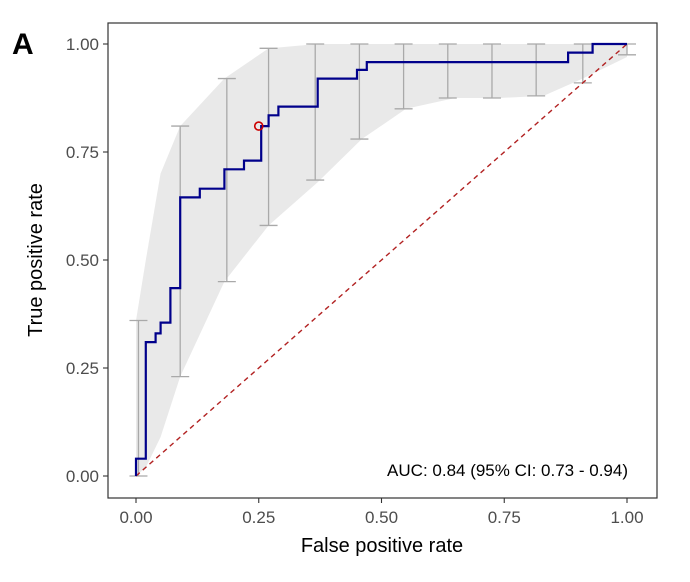  I want to click on y-tick-label: 0.25, so click(82, 368).